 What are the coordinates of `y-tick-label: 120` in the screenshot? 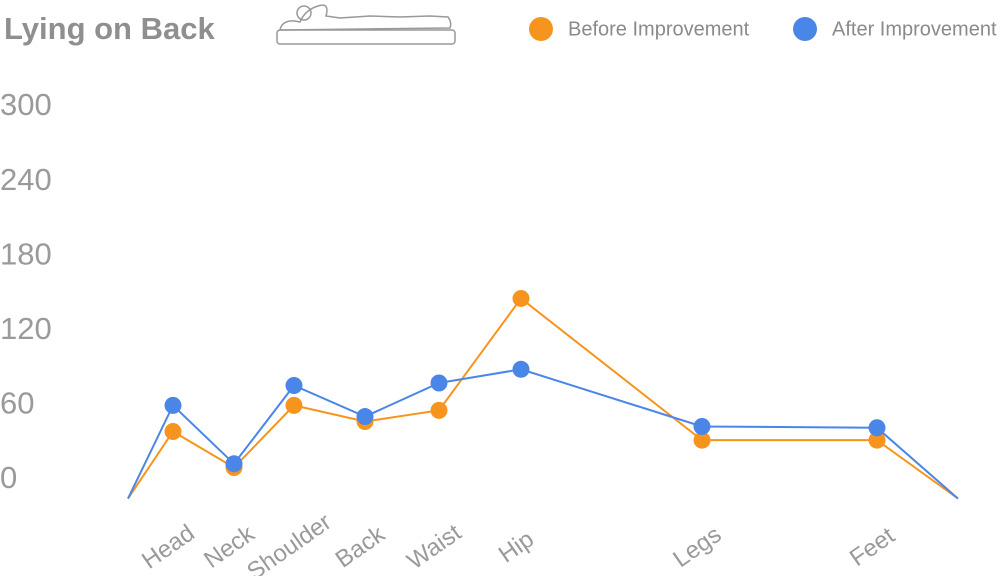 It's located at (26, 328).